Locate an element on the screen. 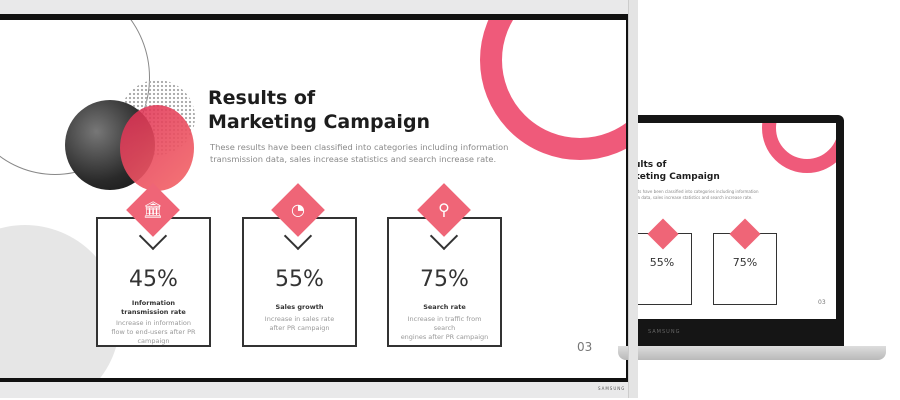 The height and width of the screenshot is (400, 900). stat-label: Search rate is located at coordinates (444, 307).